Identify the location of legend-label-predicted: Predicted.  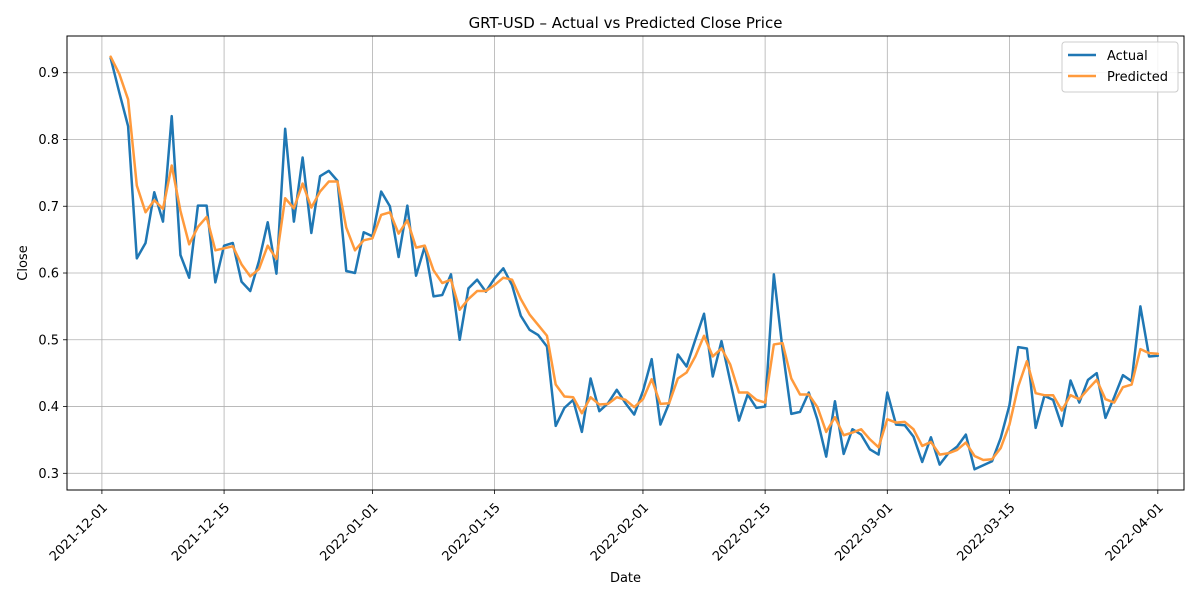
(1137, 77).